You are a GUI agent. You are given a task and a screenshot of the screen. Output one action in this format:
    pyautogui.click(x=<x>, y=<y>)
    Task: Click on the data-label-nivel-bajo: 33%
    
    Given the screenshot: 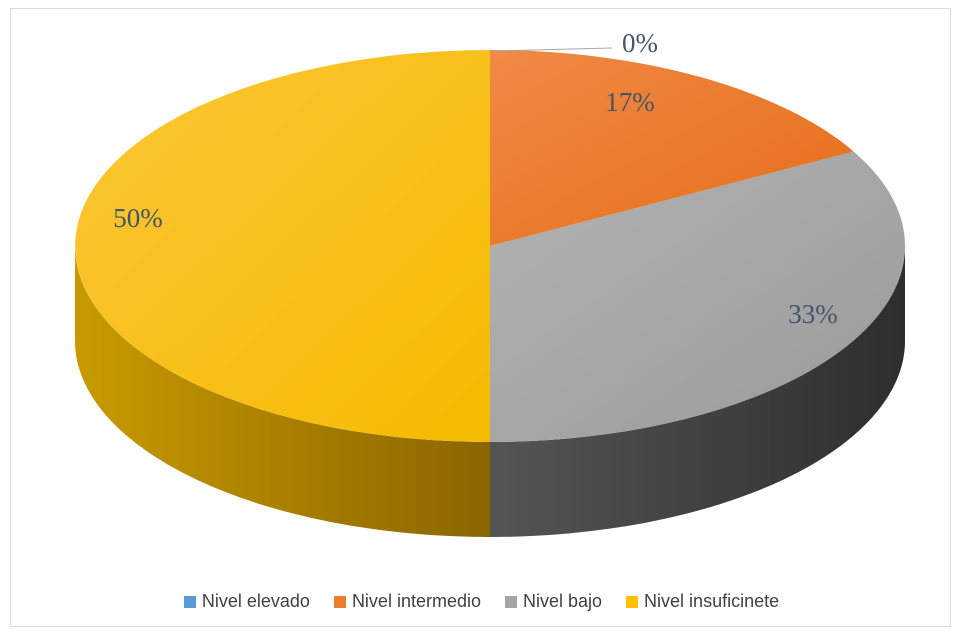 What is the action you would take?
    pyautogui.click(x=813, y=314)
    